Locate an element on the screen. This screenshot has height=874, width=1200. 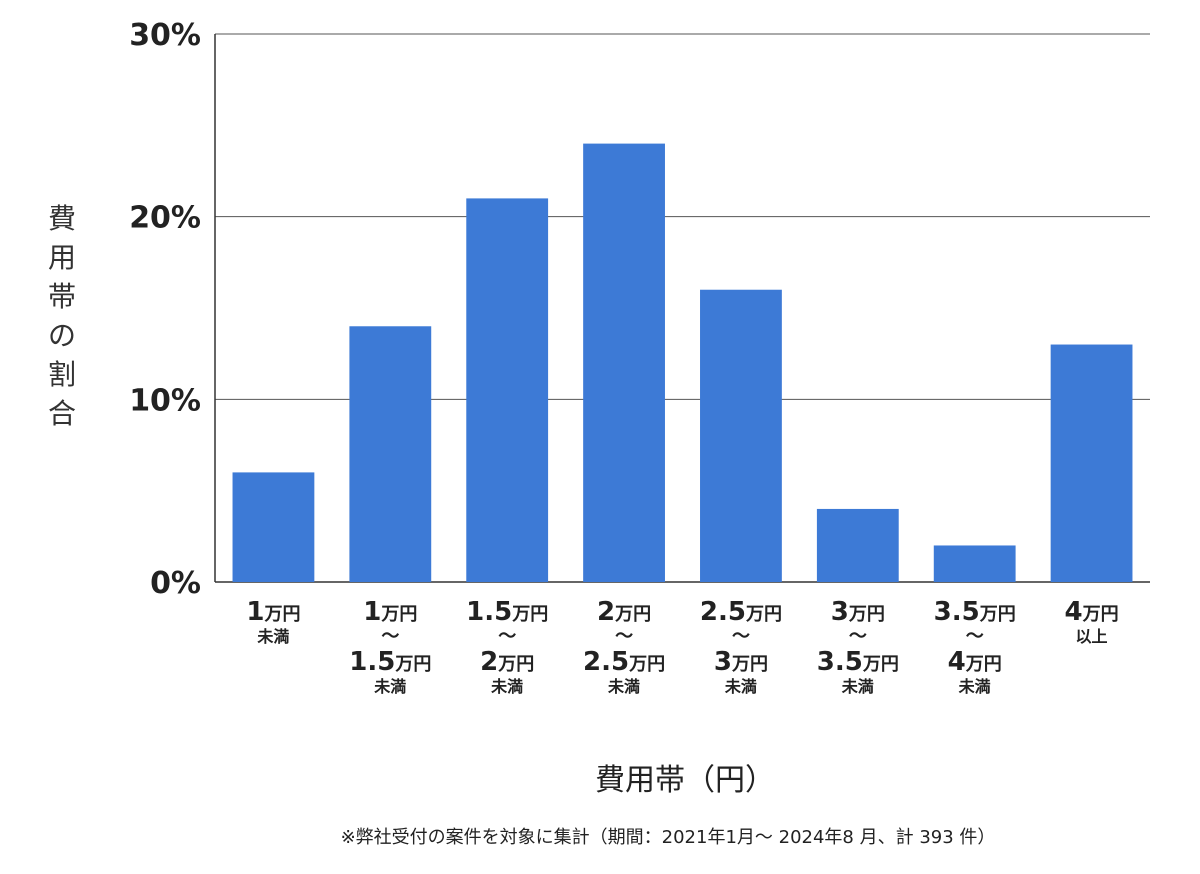
y-tick-label: 30% is located at coordinates (165, 35).